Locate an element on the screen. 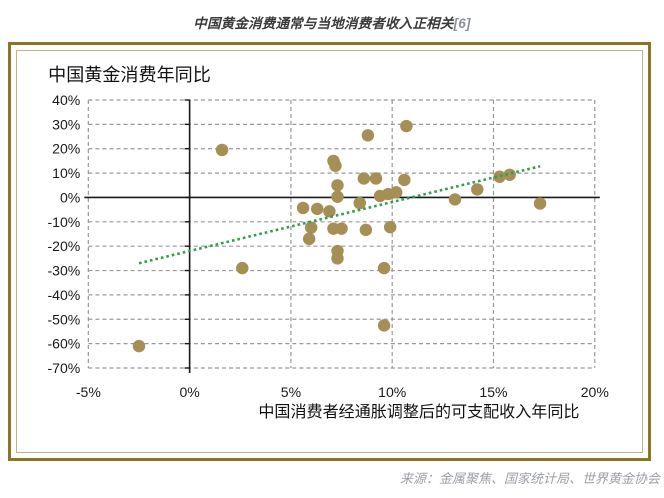 This screenshot has height=498, width=664. source-attribution: 来源：金属聚焦、国家统计局、世界黄金协会 is located at coordinates (529, 478).